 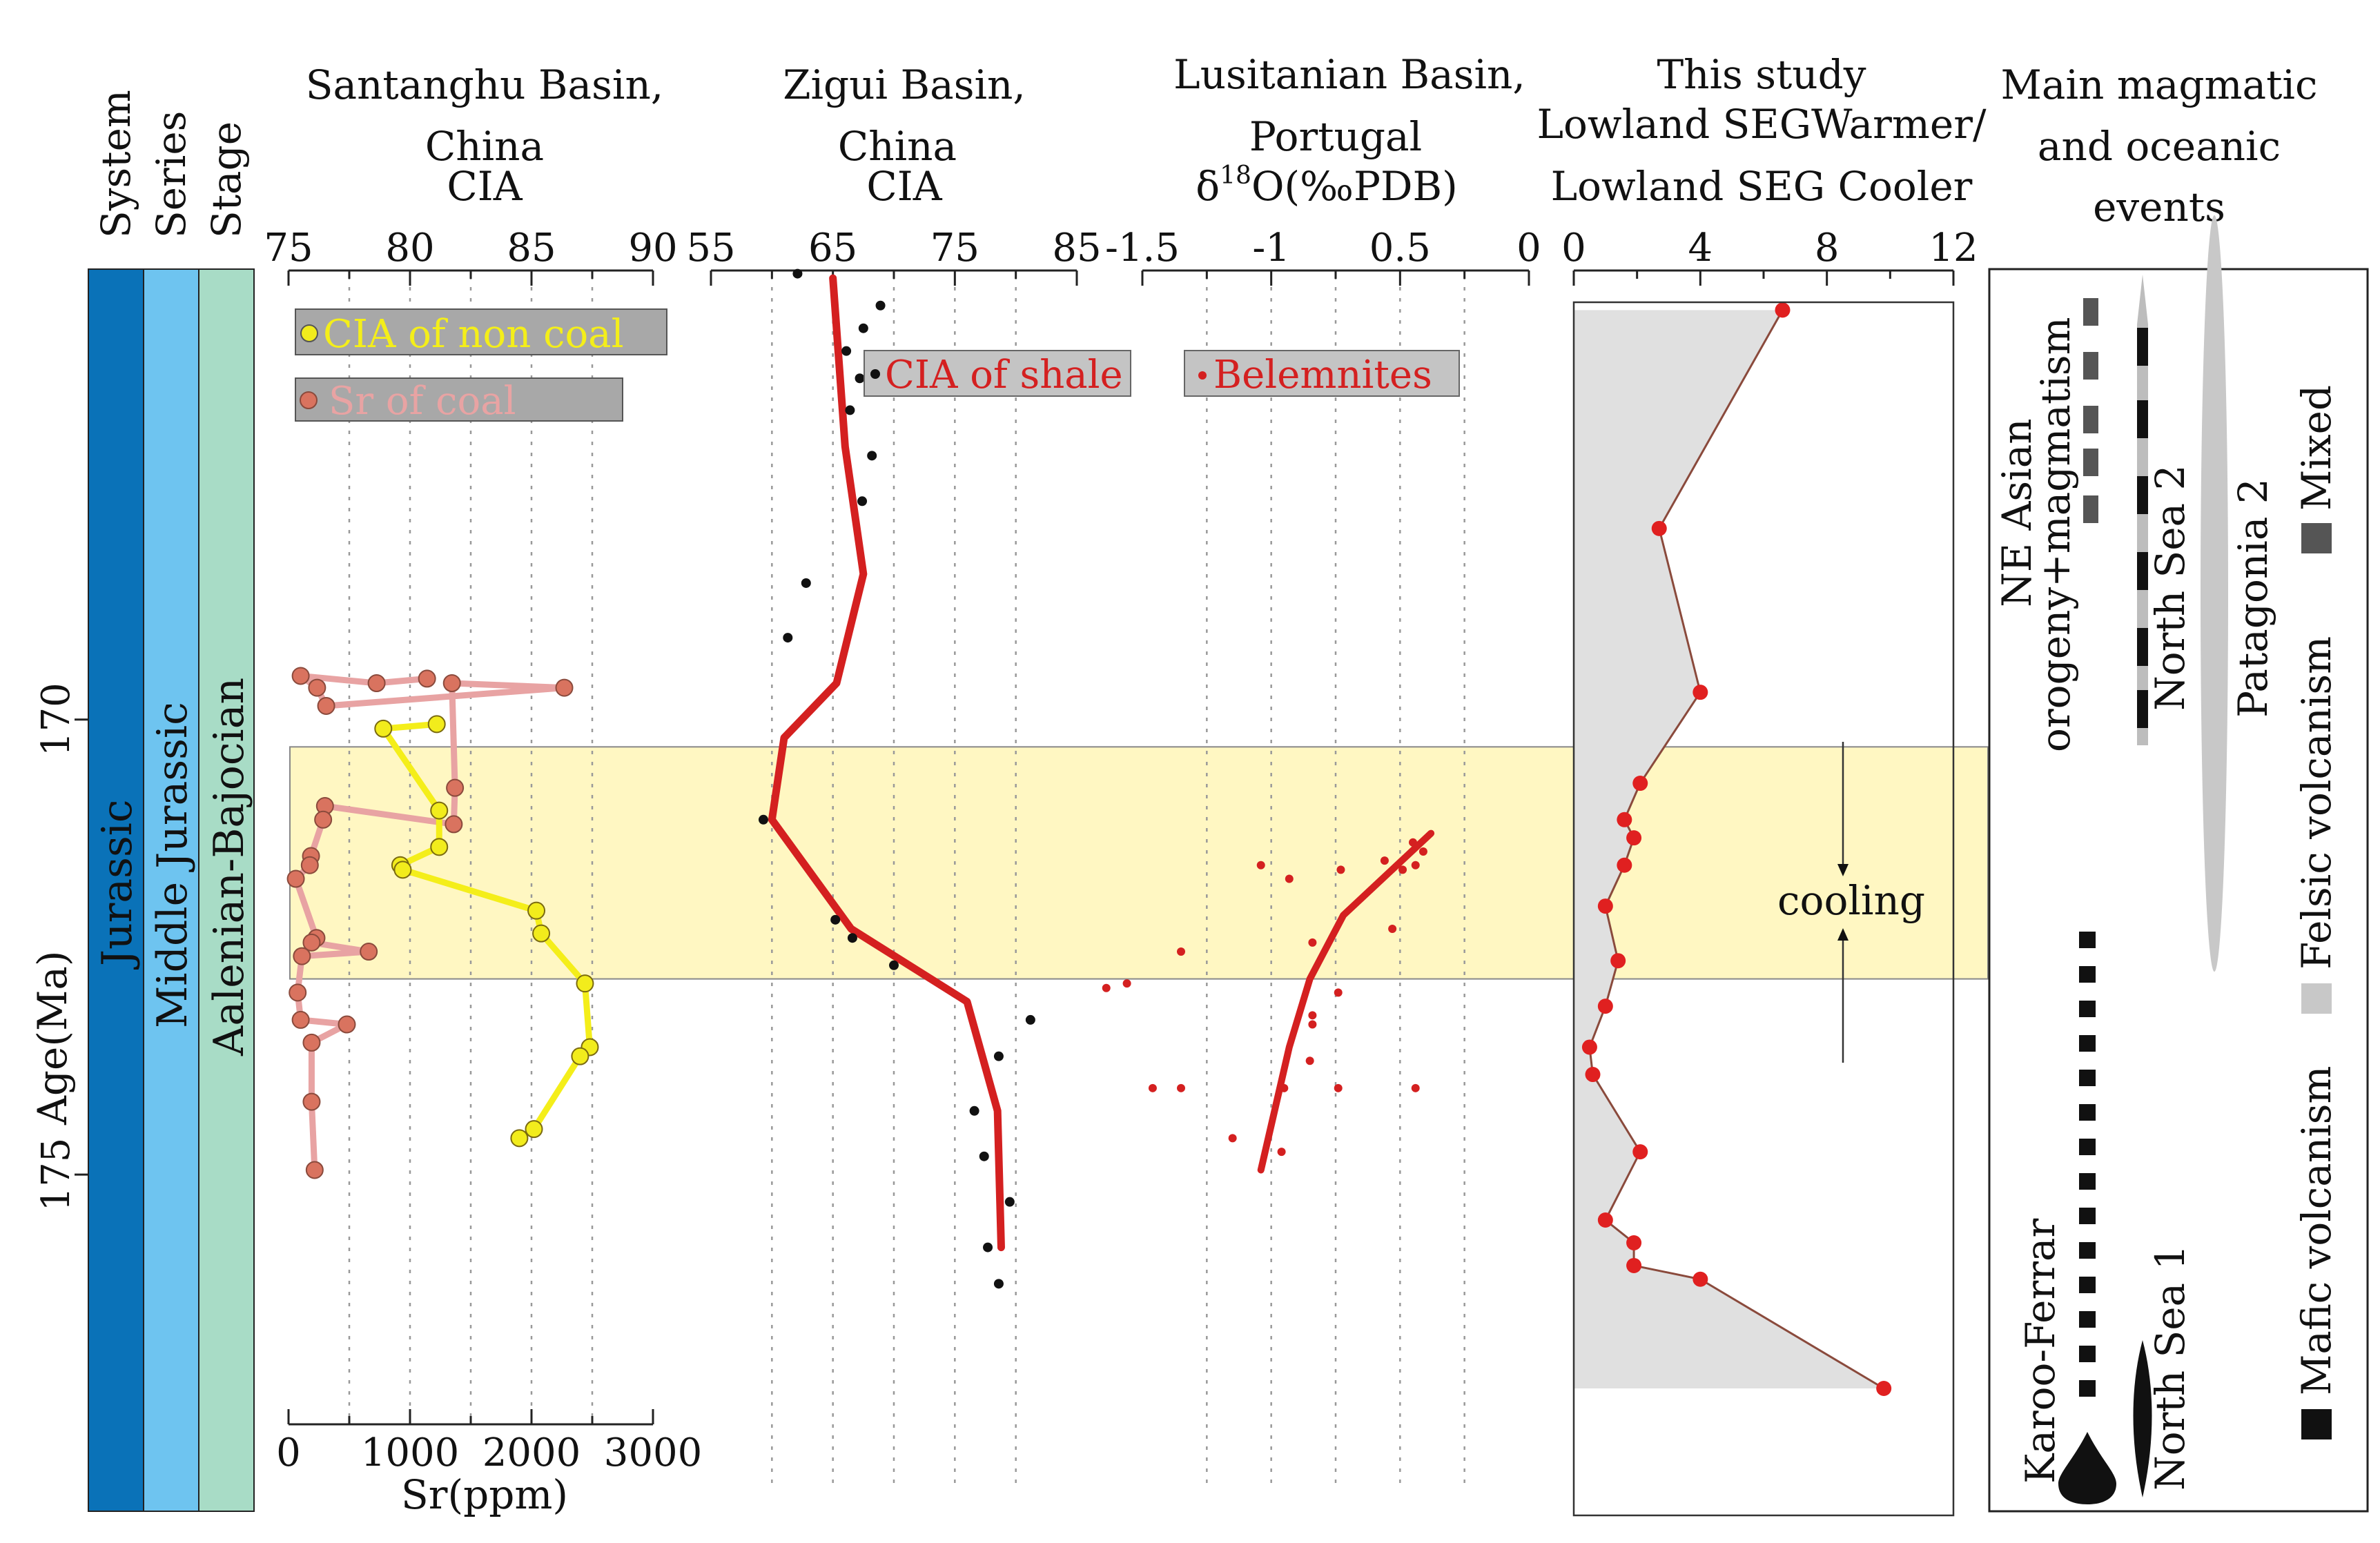 What do you see at coordinates (2170, 1368) in the screenshot?
I see `north-sea-1-label: North Sea 1` at bounding box center [2170, 1368].